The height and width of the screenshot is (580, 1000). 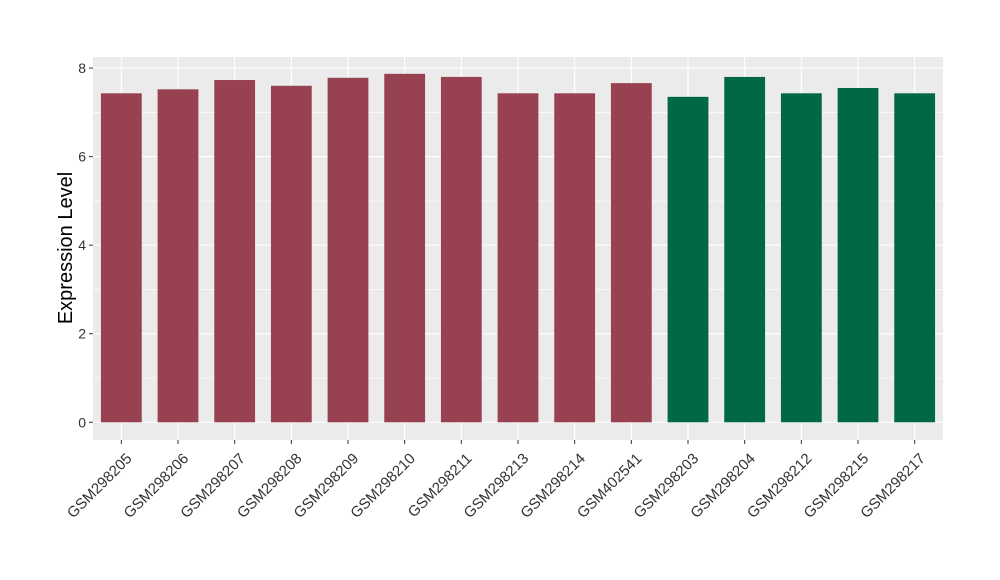 I want to click on bar-gsm298209, so click(x=348, y=250).